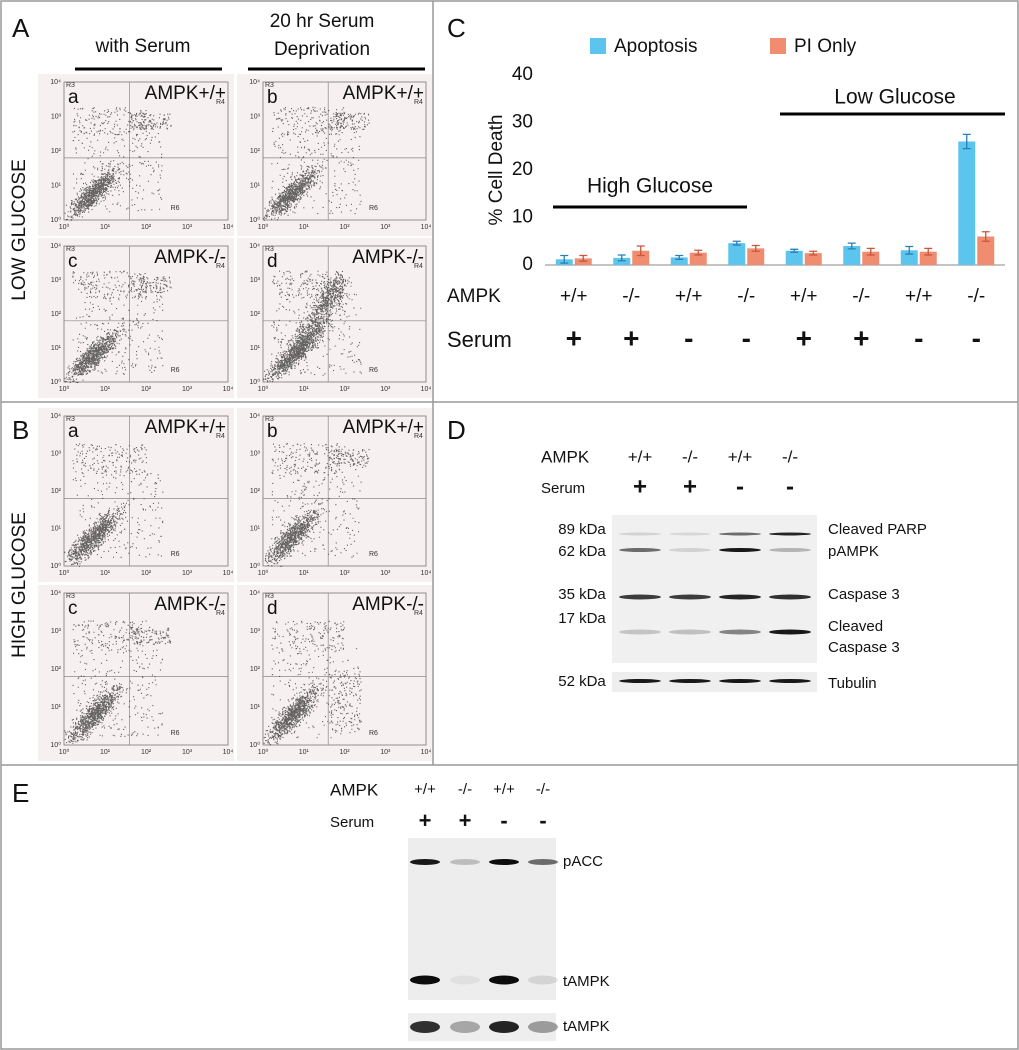  Describe the element at coordinates (496, 170) in the screenshot. I see `y-axis-title: % Cell Death` at that location.